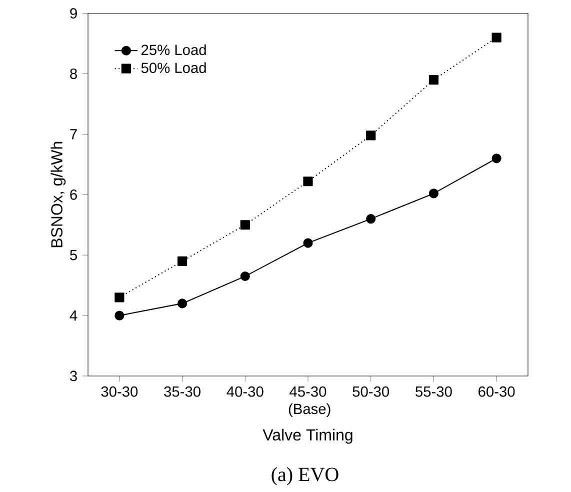  What do you see at coordinates (58, 195) in the screenshot?
I see `y-axis-title: BSNOx, g/kWh` at bounding box center [58, 195].